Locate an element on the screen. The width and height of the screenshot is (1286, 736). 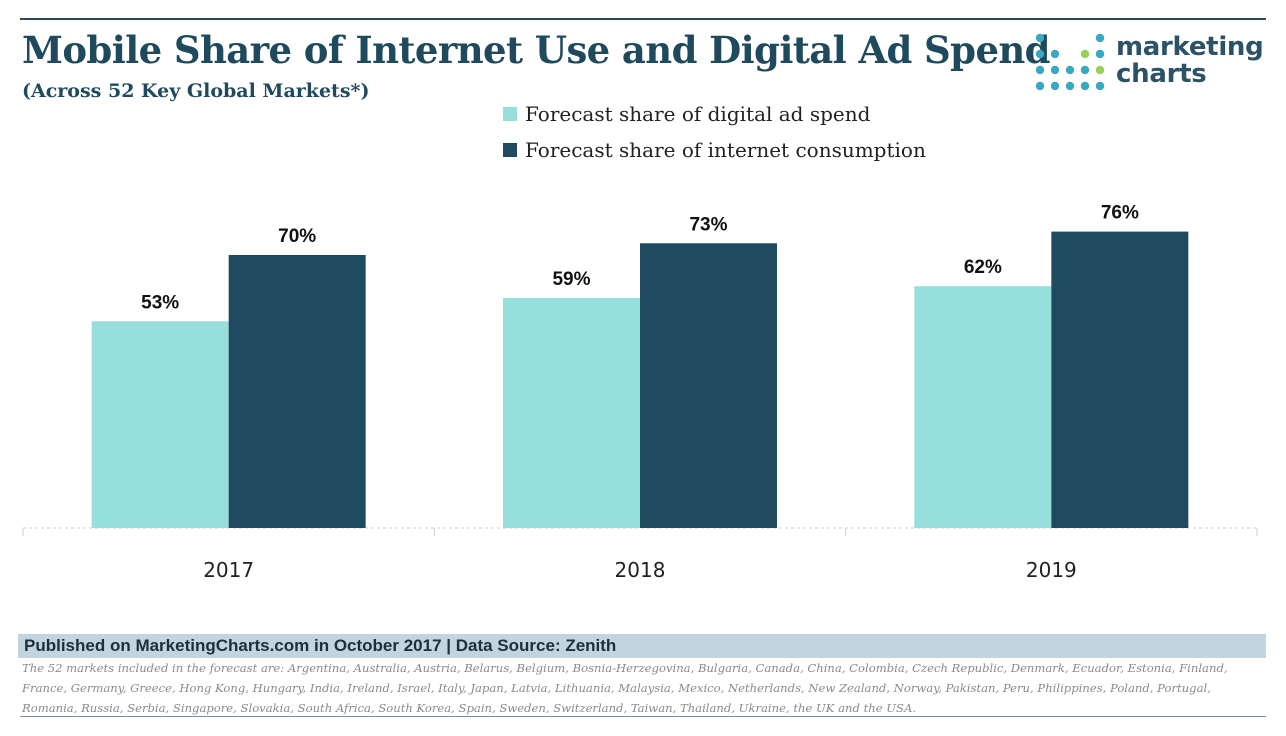
data-label: 59% is located at coordinates (571, 279).